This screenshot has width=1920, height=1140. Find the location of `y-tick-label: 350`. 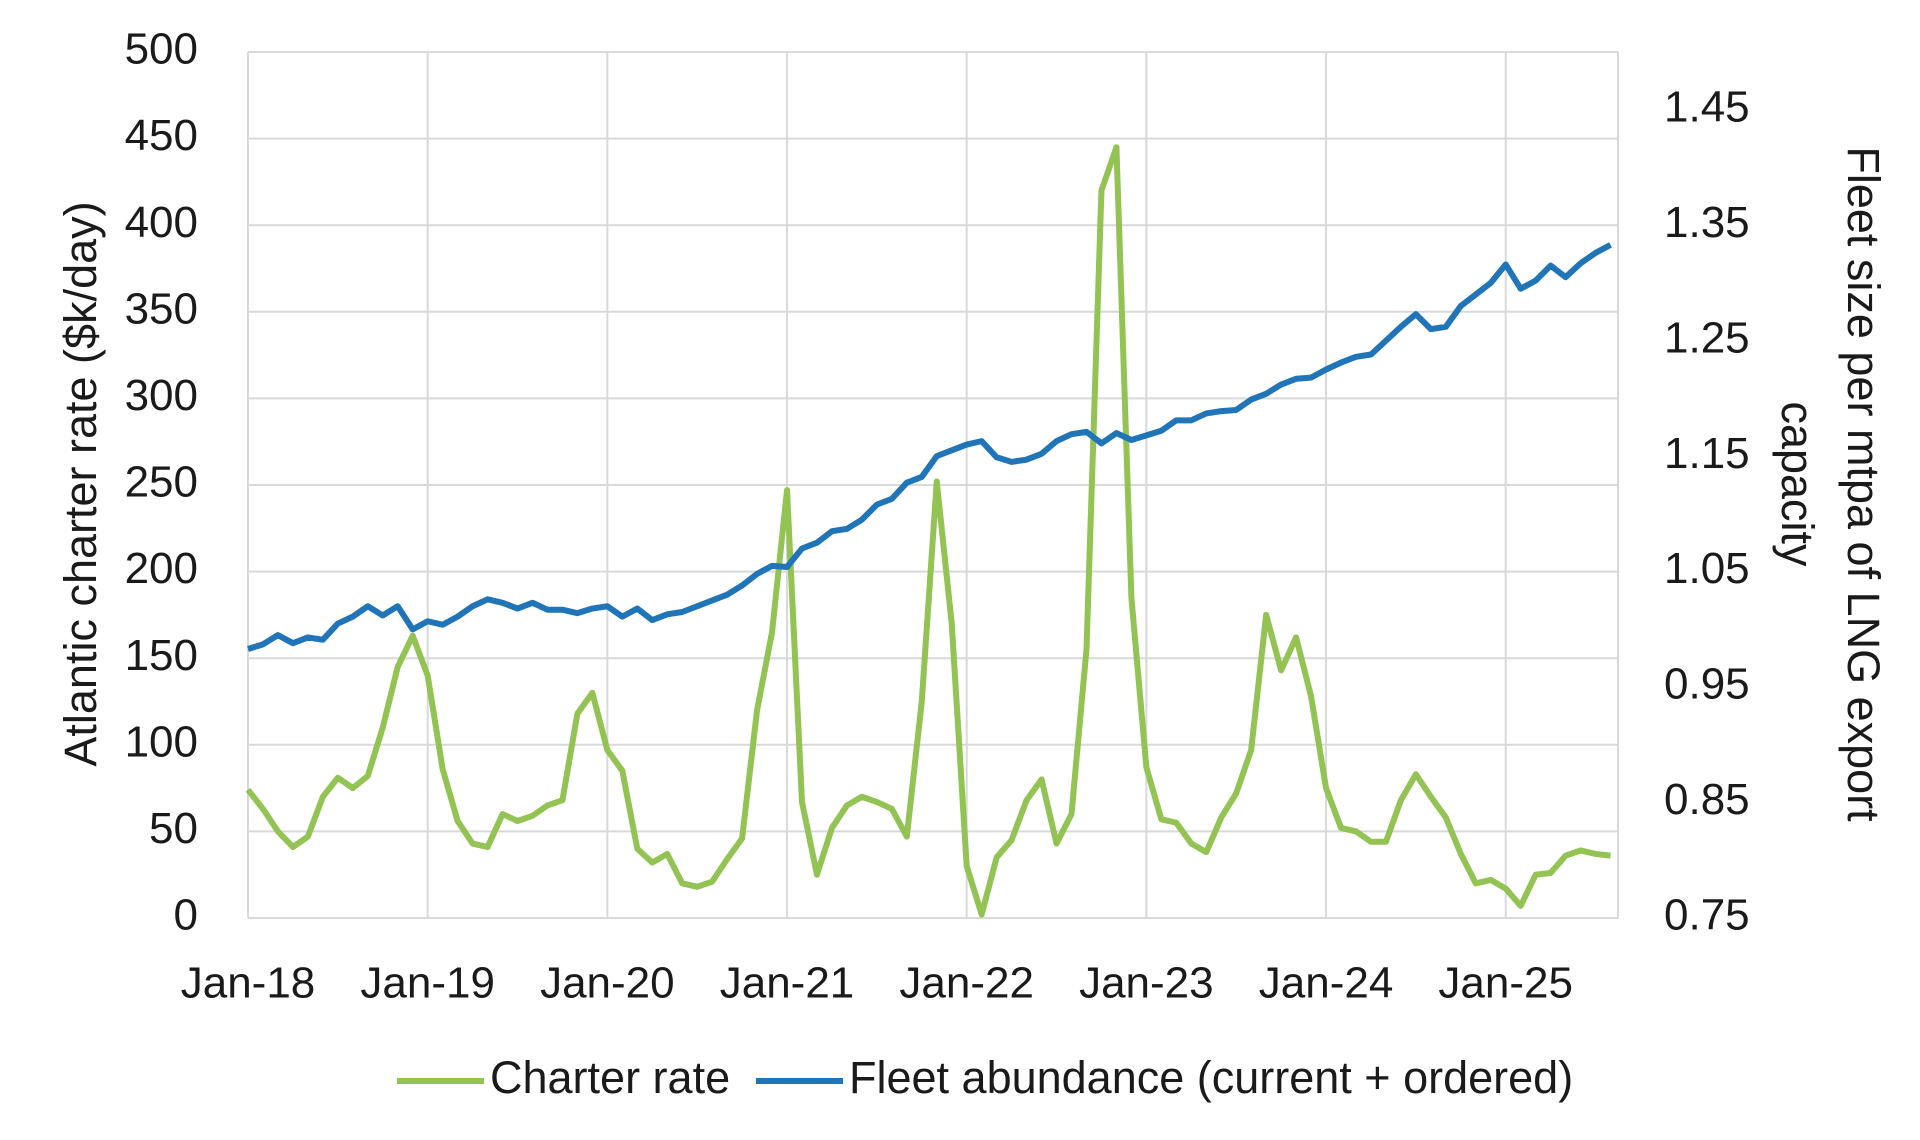

y-tick-label: 350 is located at coordinates (161, 308).